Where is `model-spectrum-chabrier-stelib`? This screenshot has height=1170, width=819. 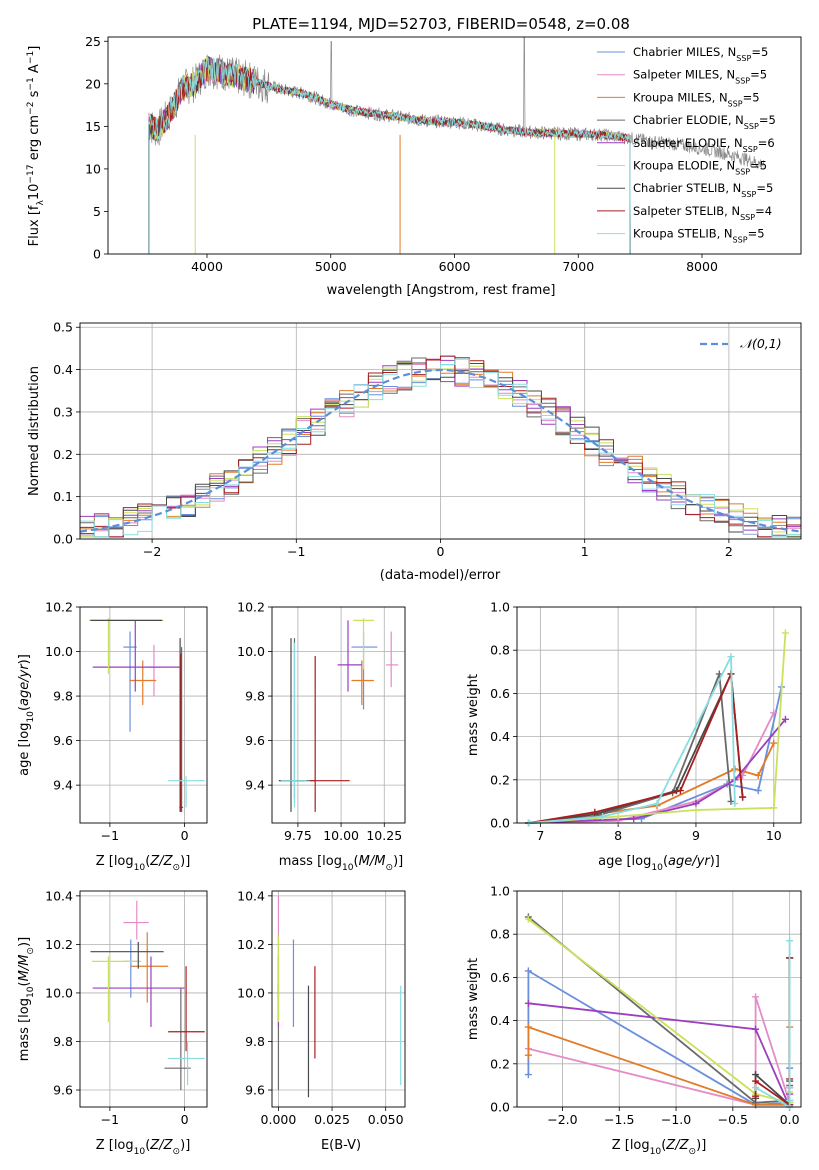 model-spectrum-chabrier-stelib is located at coordinates (389, 155).